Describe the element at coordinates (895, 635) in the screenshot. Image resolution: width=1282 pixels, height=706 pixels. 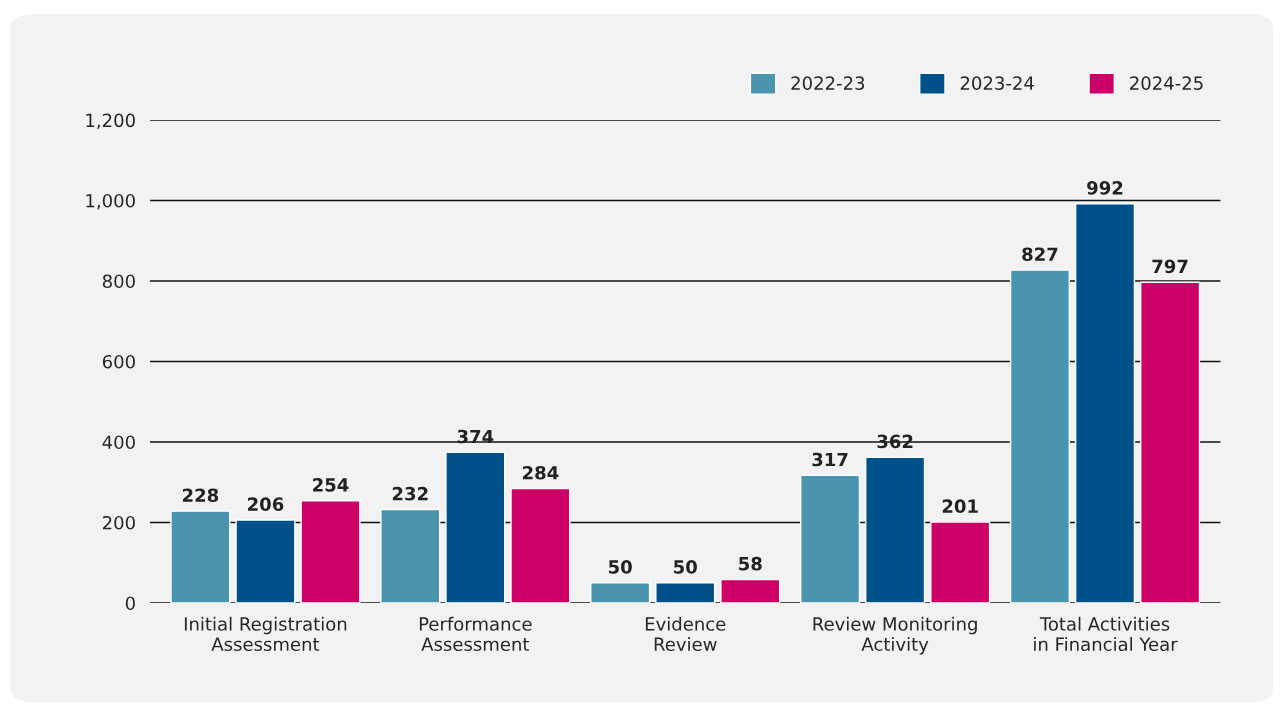
I see `x-tick-label: Review Monitoring Activity` at that location.